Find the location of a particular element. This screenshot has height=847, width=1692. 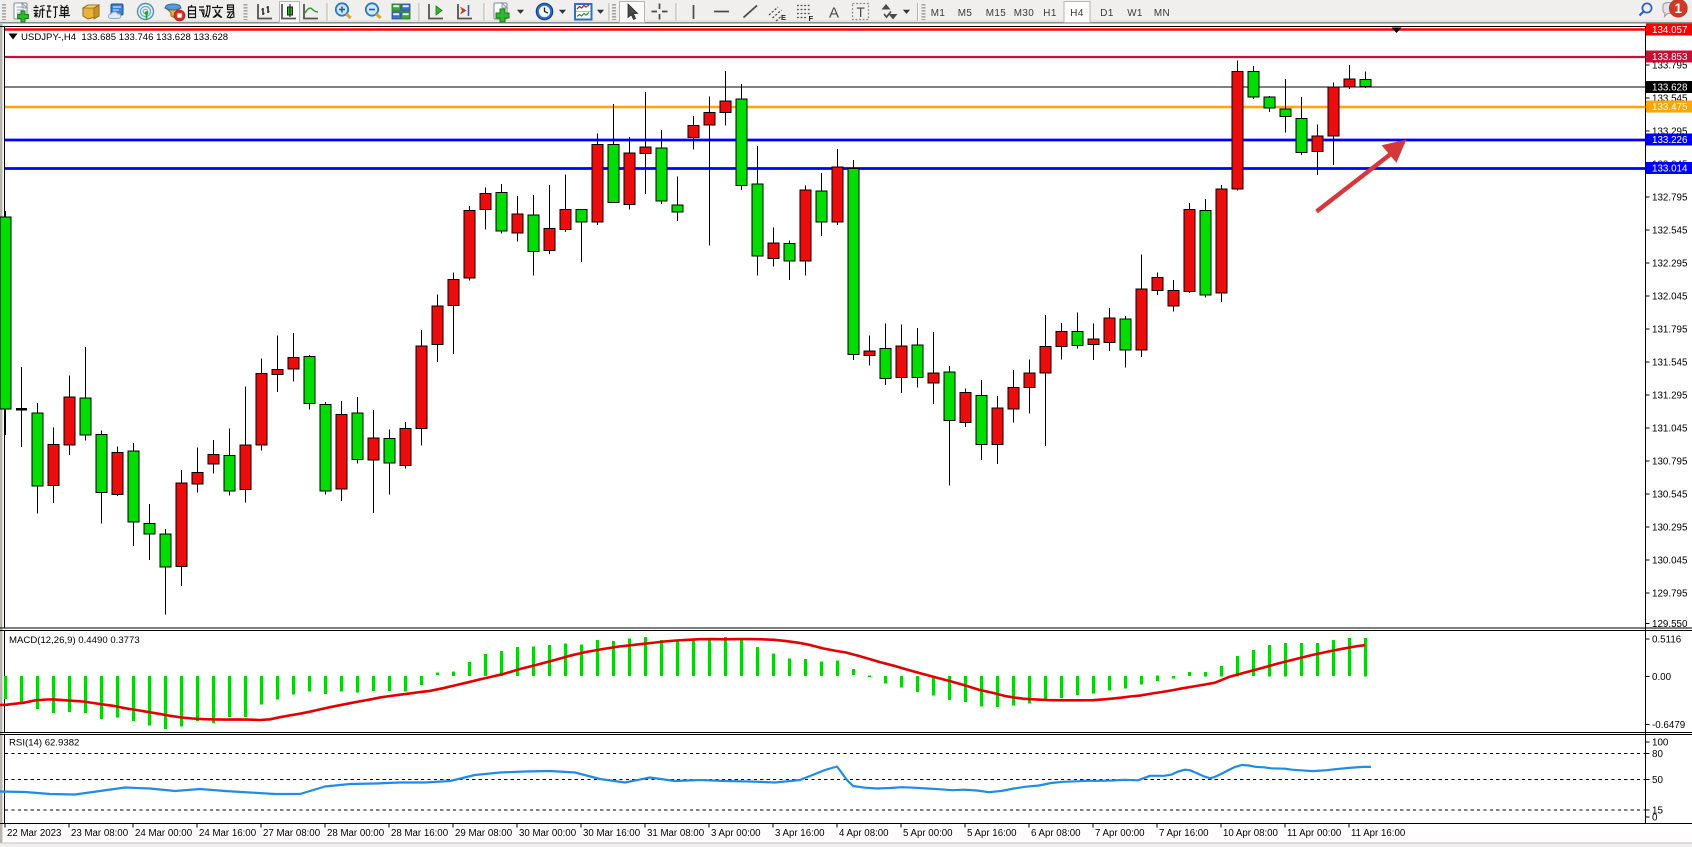

svg-text: 29 Mar 08:00 is located at coordinates (484, 833).